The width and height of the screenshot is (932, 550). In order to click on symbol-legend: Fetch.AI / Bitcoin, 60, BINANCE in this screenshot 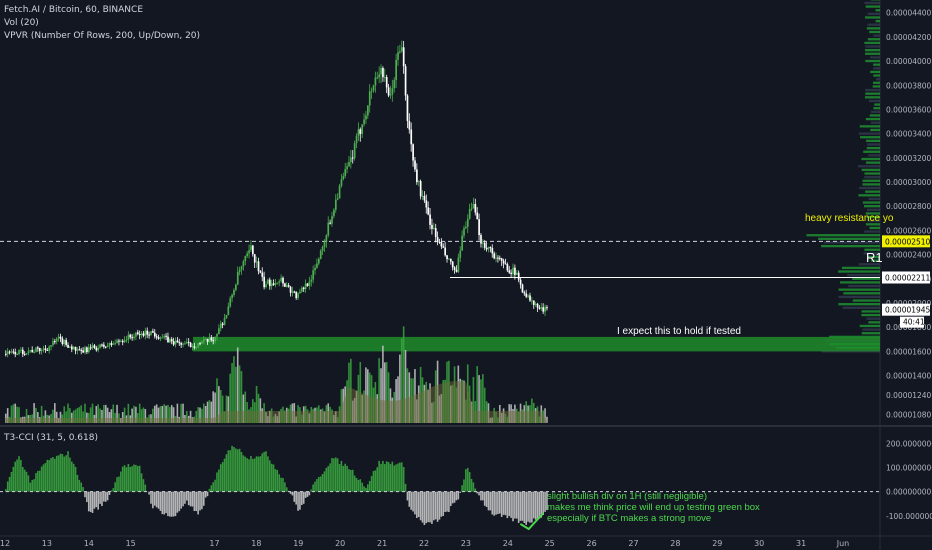, I will do `click(73, 10)`.